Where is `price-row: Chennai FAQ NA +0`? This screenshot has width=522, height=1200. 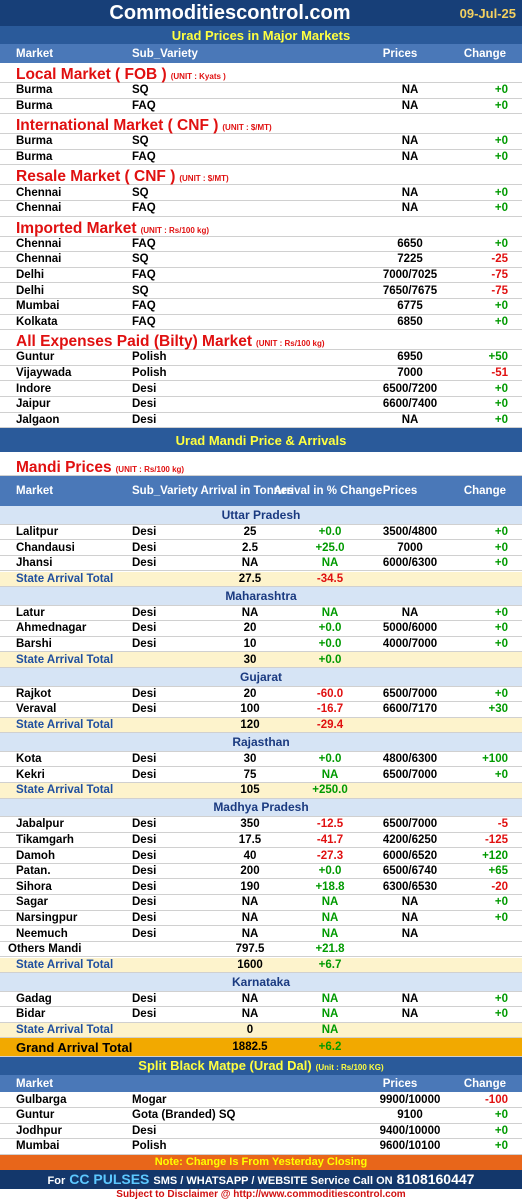 price-row: Chennai FAQ NA +0 is located at coordinates (261, 209).